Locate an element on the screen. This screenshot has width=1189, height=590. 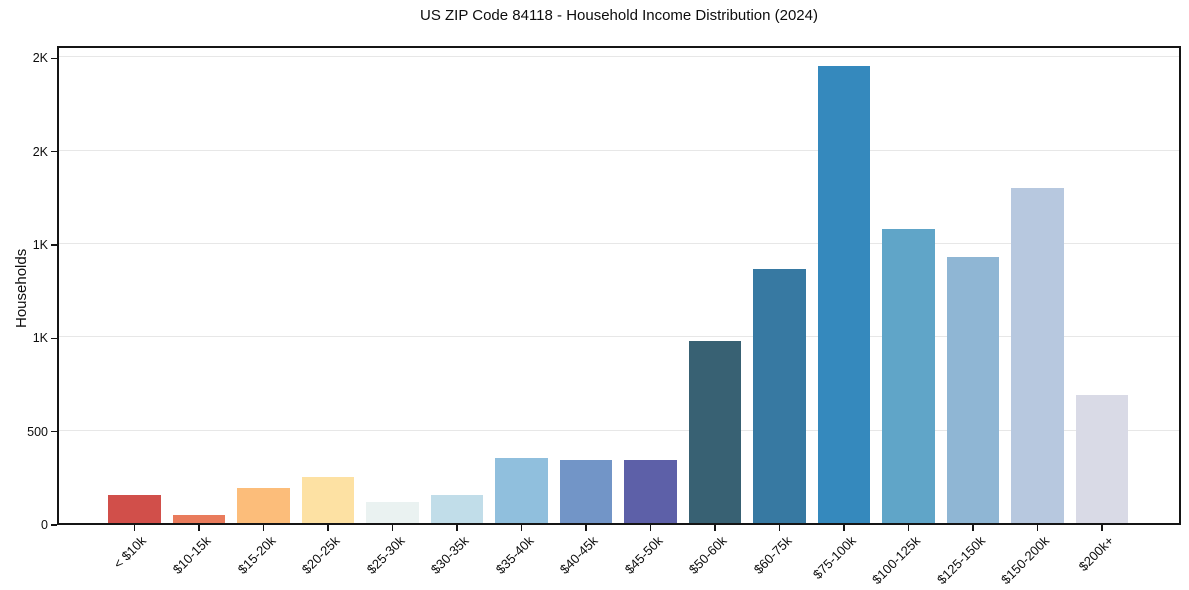
x-tick-label: $100-125k is located at coordinates (896, 560).